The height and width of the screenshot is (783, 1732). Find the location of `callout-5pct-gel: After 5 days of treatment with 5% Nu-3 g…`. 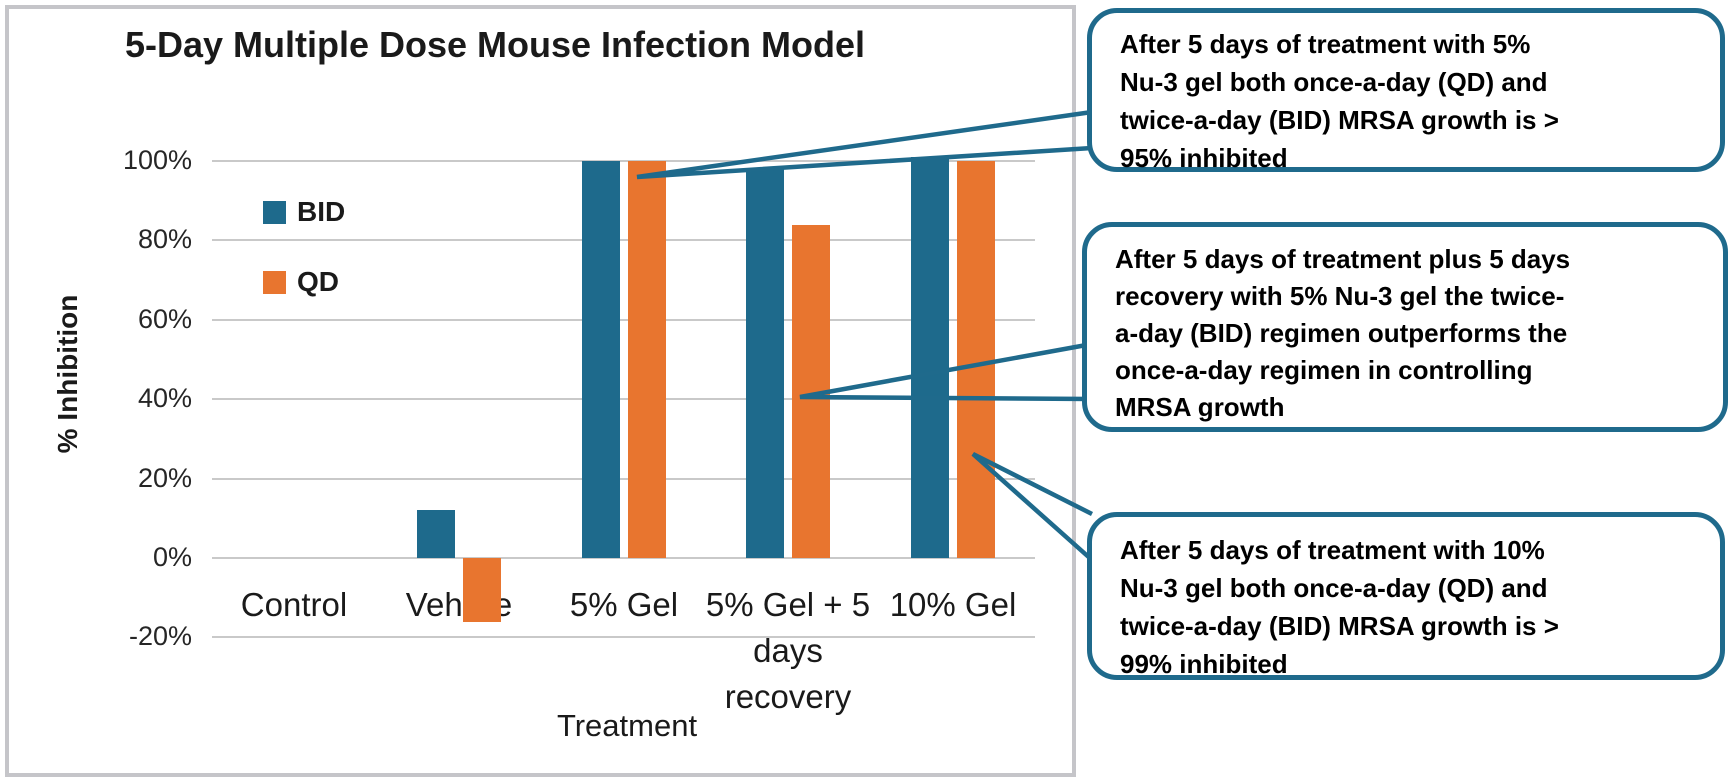

callout-5pct-gel: After 5 days of treatment with 5% Nu-3 g… is located at coordinates (1406, 90).